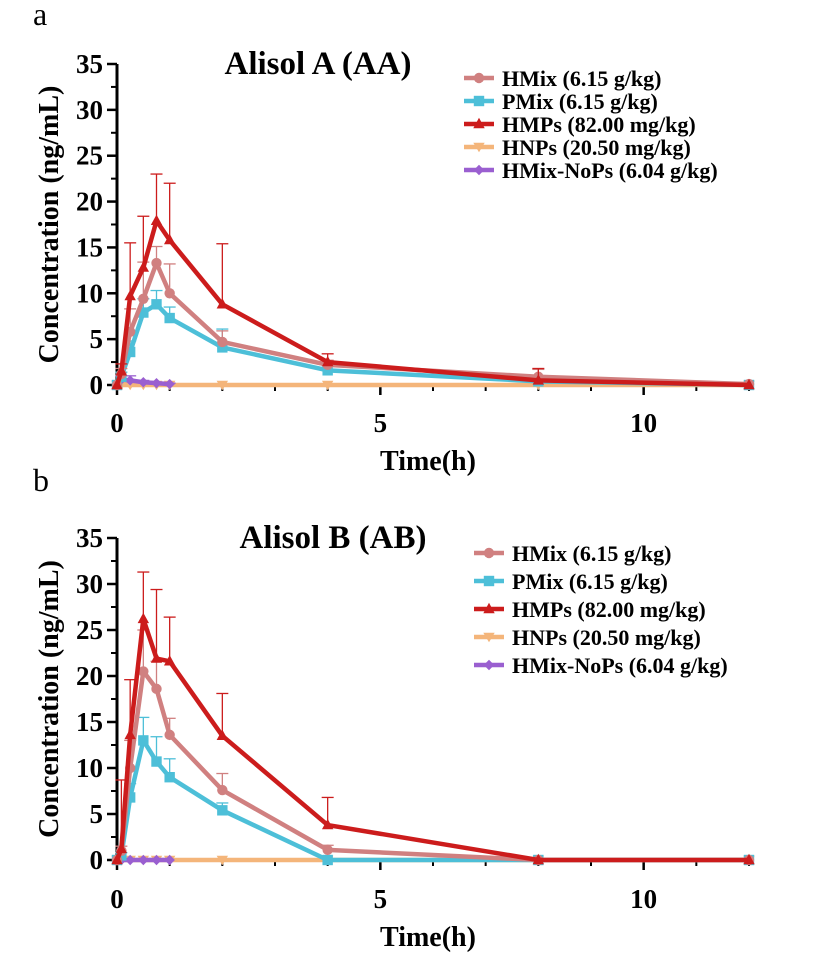  Describe the element at coordinates (428, 461) in the screenshot. I see `x-axis-label: Time(h)` at that location.